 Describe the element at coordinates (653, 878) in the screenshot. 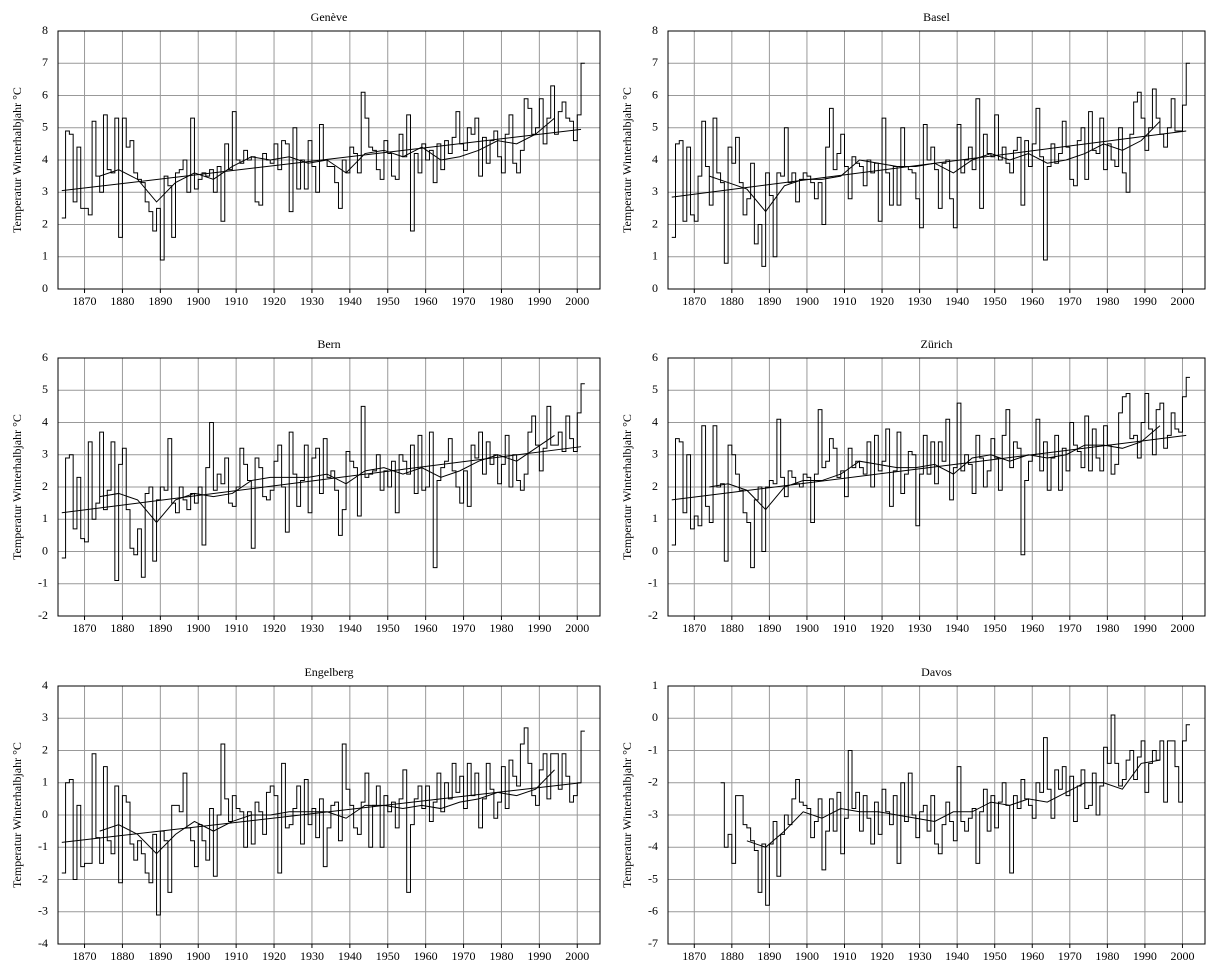

I see `y-tick-label: -5` at that location.